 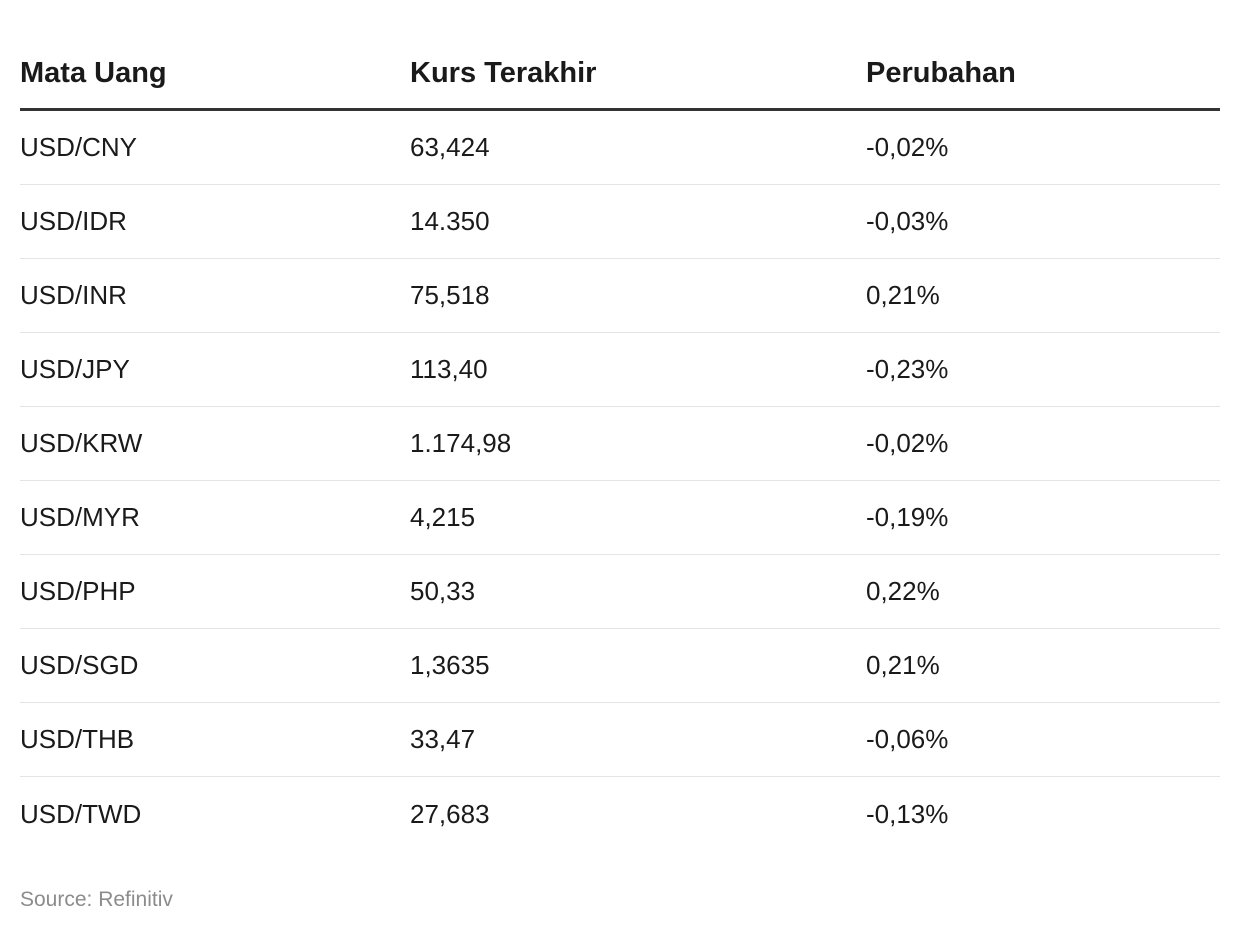 I want to click on table-row: USD/TWD 27,683 -0,13%, so click(x=620, y=814).